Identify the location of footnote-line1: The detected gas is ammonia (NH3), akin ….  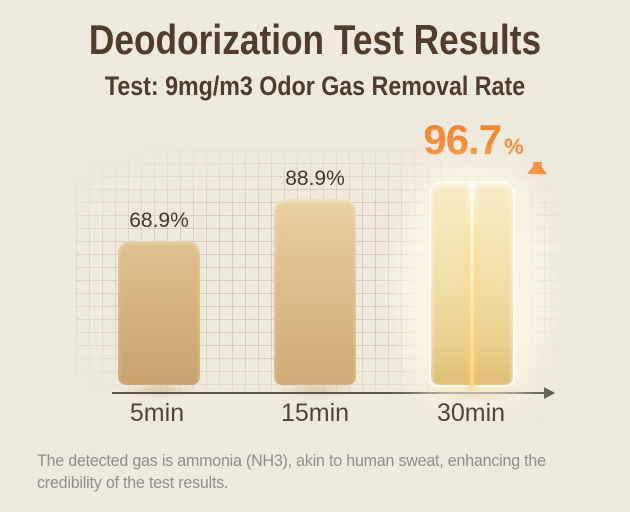
(291, 461).